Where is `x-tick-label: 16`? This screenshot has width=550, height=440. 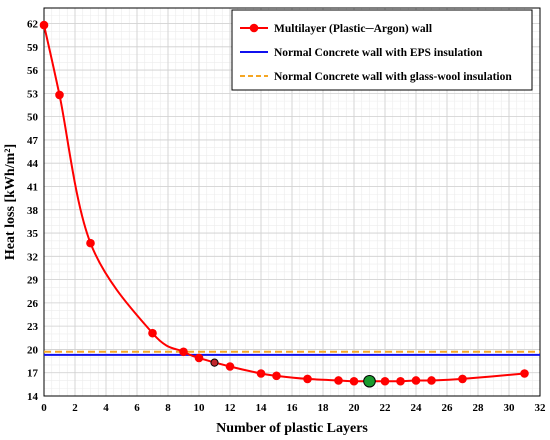
x-tick-label: 16 is located at coordinates (293, 408).